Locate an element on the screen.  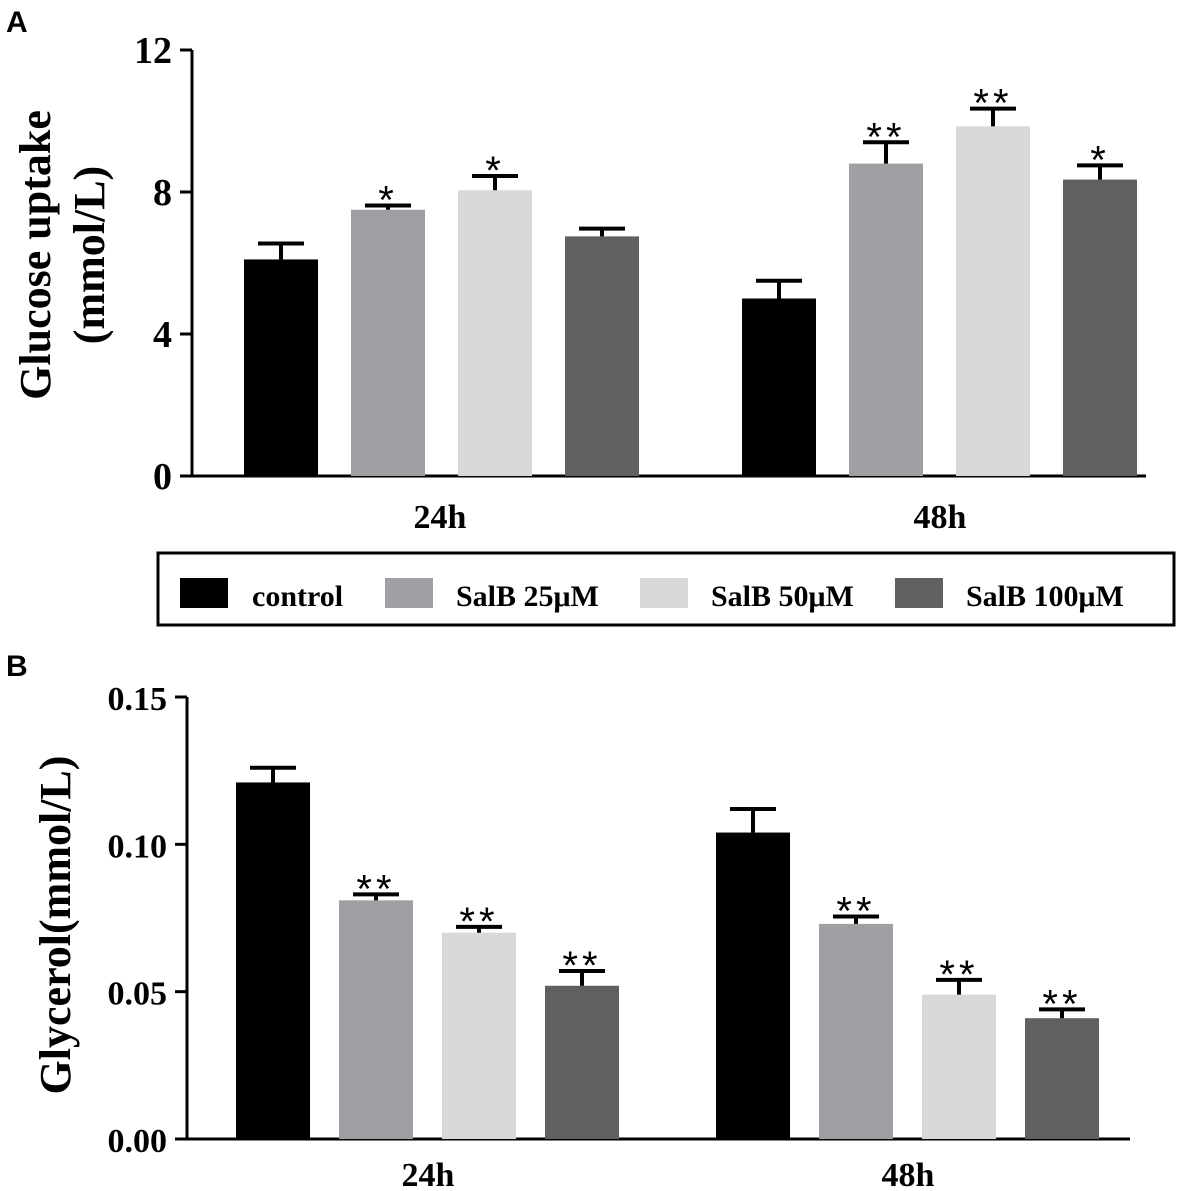
panel-a-y-axis-unit: (mmol/L) is located at coordinates (89, 255).